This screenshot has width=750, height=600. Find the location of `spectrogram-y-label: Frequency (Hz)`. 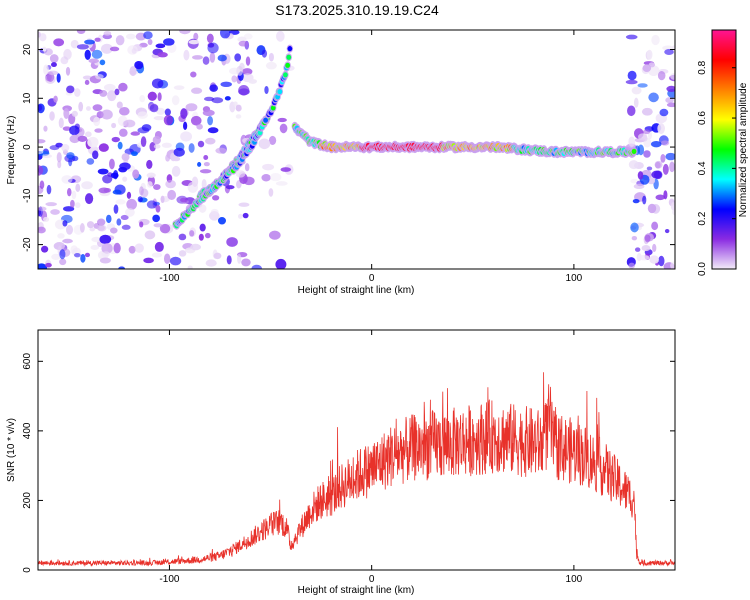

spectrogram-y-label: Frequency (Hz) is located at coordinates (11, 150).